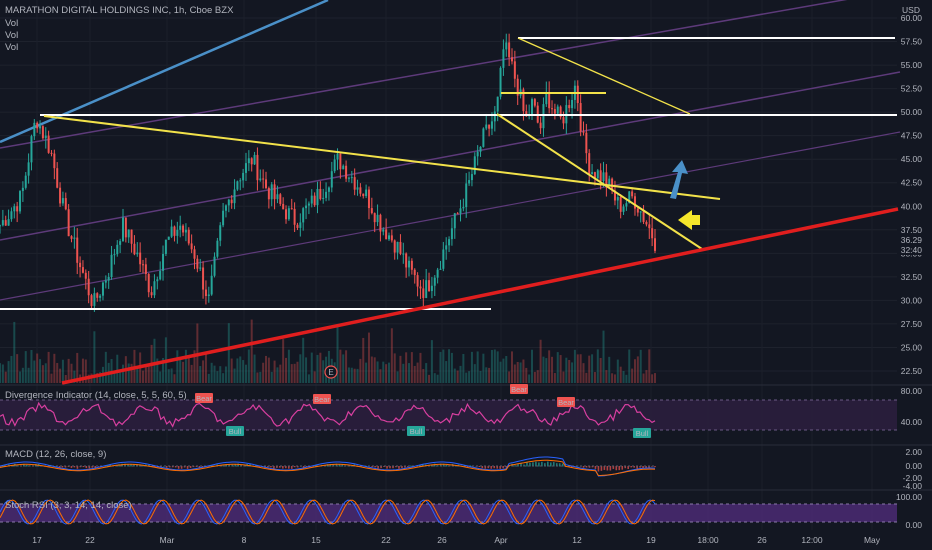 Image resolution: width=932 pixels, height=550 pixels. What do you see at coordinates (55, 454) in the screenshot?
I see `macd-title: MACD (12, 26, close, 9)` at bounding box center [55, 454].